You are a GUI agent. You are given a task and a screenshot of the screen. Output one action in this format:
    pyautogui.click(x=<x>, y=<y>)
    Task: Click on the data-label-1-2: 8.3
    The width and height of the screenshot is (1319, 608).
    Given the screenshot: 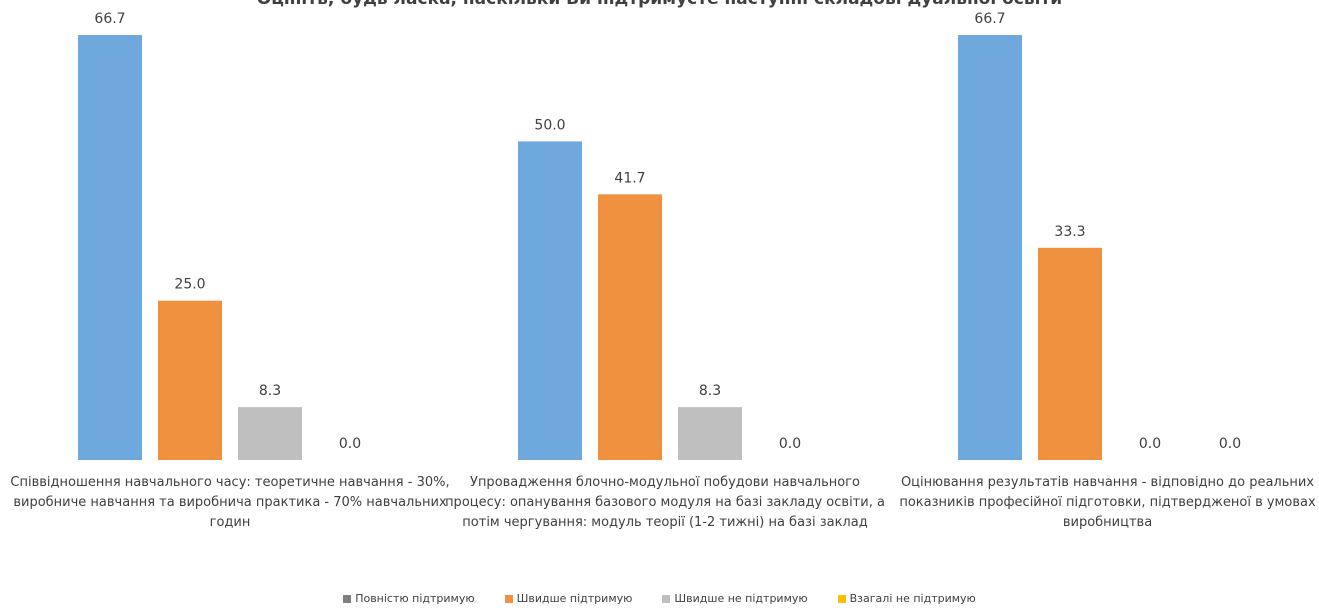 What is the action you would take?
    pyautogui.click(x=710, y=391)
    